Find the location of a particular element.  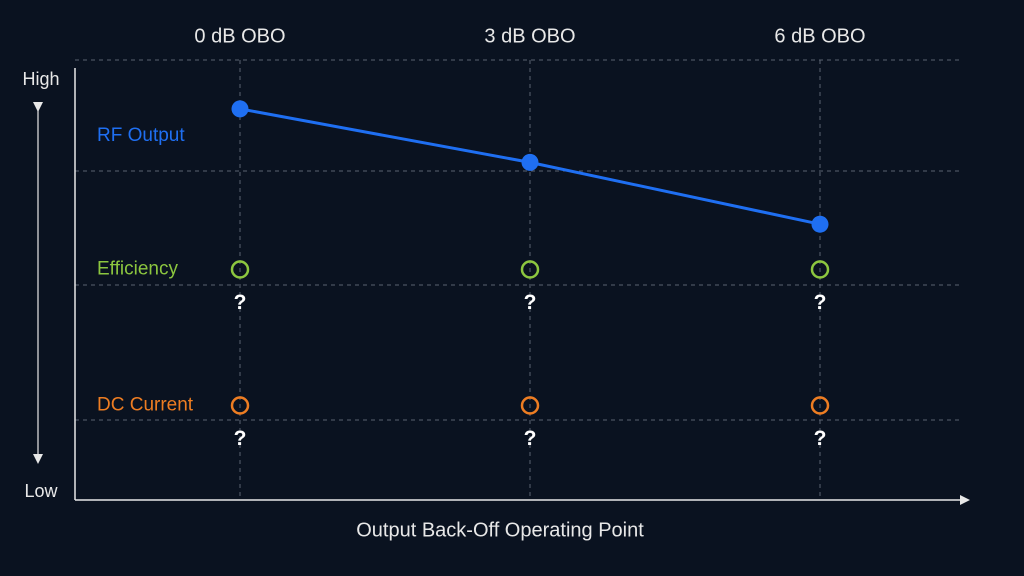

x-tick-label: 0 dB OBO is located at coordinates (239, 36).